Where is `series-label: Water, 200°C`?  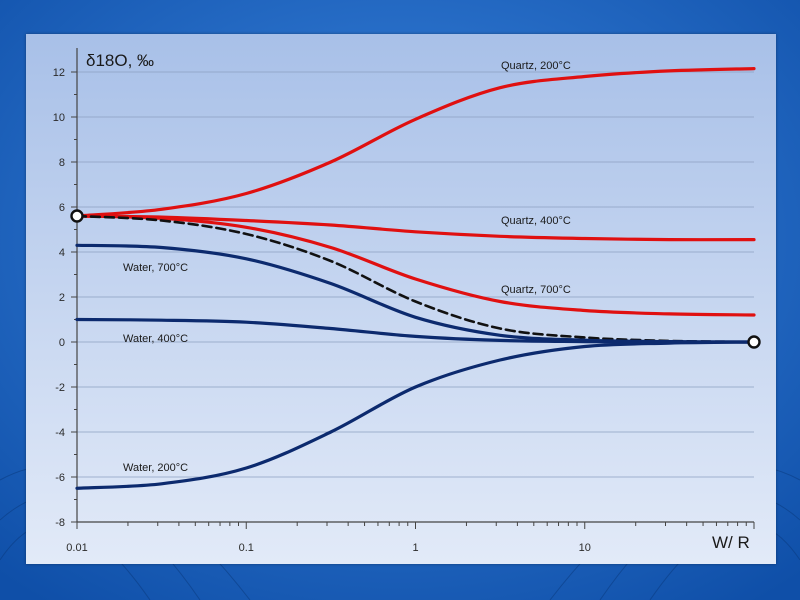
series-label: Water, 200°C is located at coordinates (155, 468).